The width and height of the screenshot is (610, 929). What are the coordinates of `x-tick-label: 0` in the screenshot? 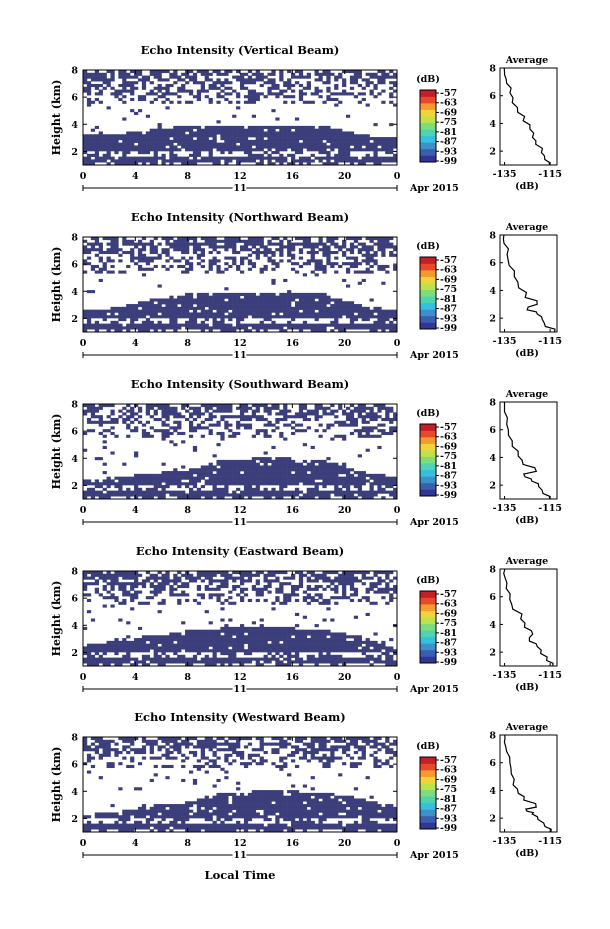 It's located at (83, 343).